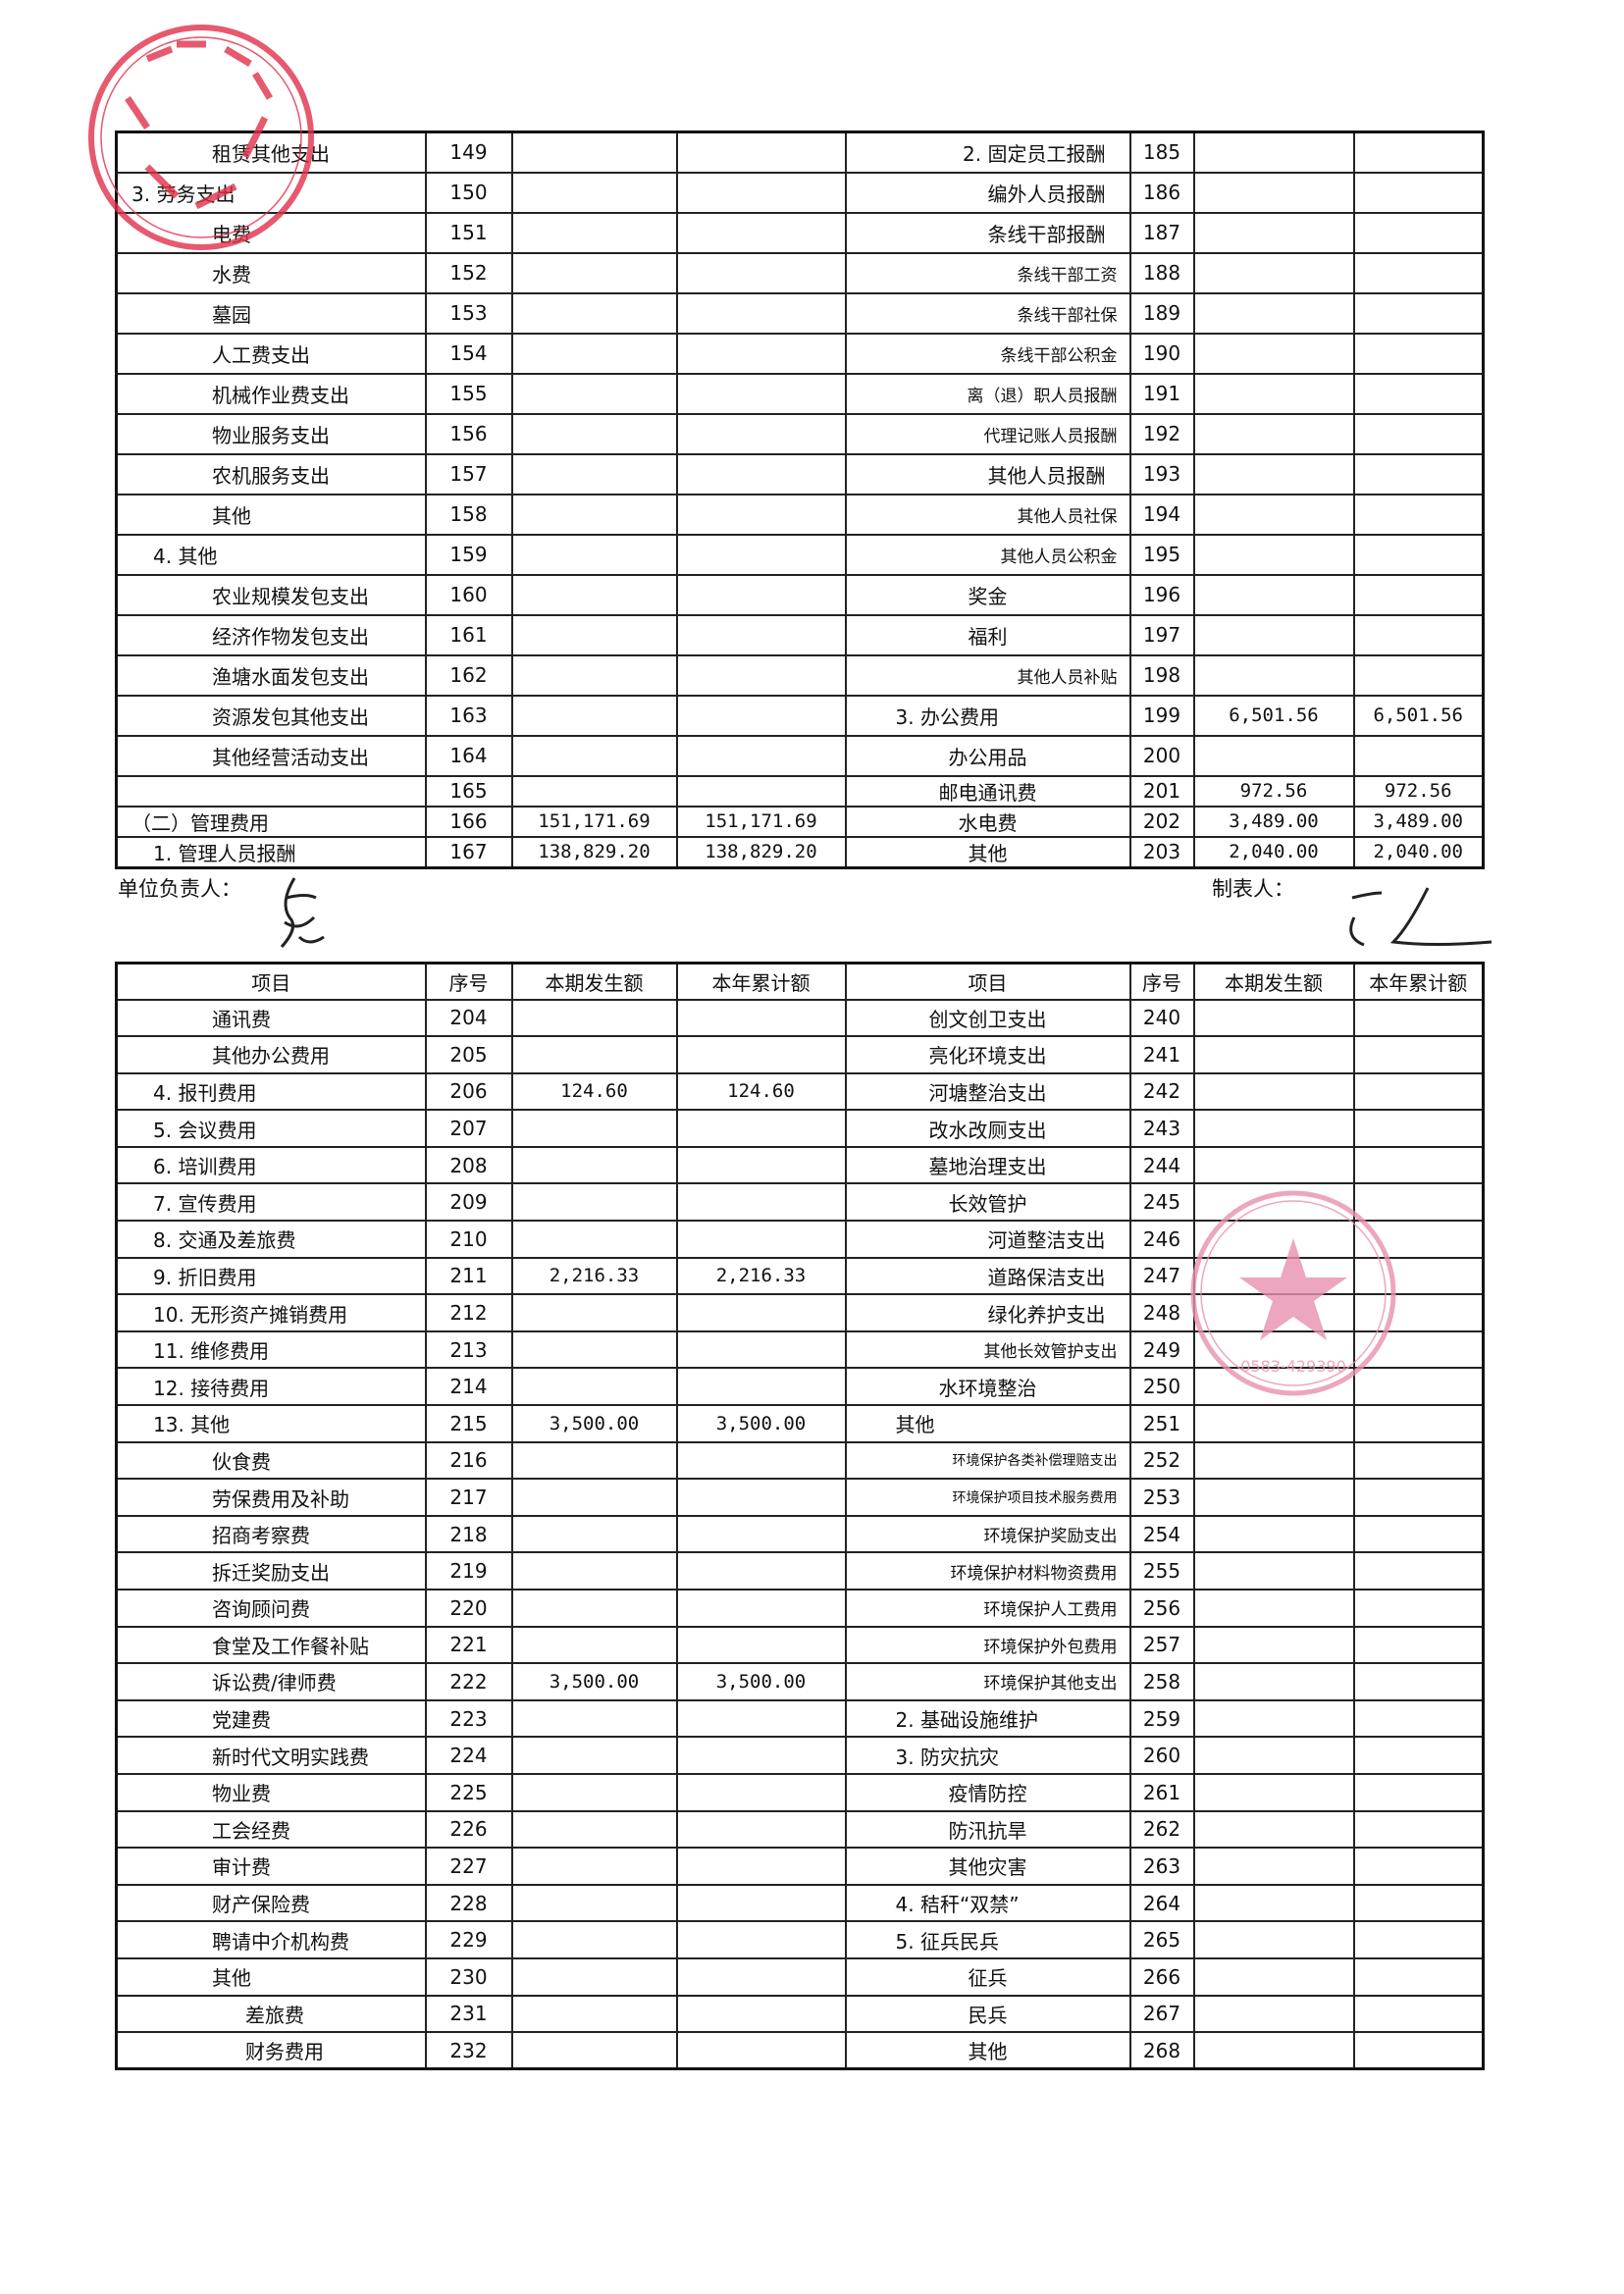 The image size is (1624, 2294). I want to click on current-amount: 2,040.00, so click(1273, 851).